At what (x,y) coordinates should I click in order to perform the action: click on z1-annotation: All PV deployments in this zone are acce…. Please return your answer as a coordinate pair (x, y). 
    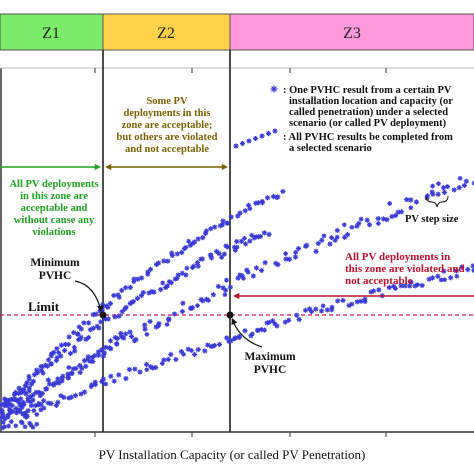
    Looking at the image, I should click on (53, 208).